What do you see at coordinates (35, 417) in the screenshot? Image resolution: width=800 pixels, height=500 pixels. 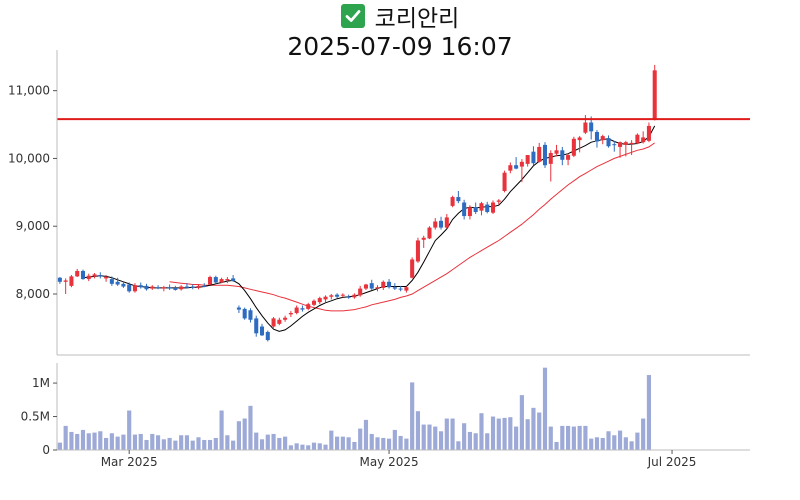 I see `volume-y-tick-label: 0.5M` at bounding box center [35, 417].